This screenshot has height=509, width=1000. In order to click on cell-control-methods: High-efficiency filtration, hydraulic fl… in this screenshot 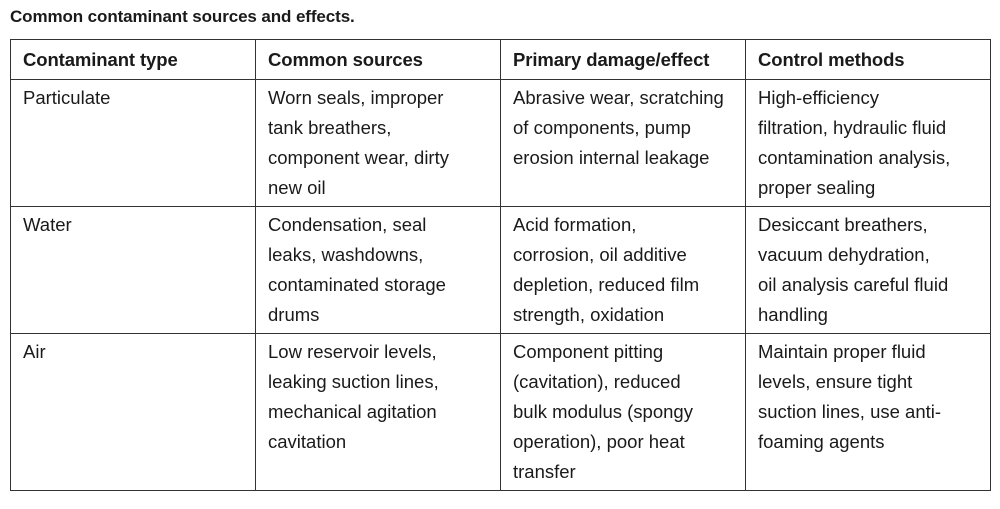, I will do `click(868, 143)`.